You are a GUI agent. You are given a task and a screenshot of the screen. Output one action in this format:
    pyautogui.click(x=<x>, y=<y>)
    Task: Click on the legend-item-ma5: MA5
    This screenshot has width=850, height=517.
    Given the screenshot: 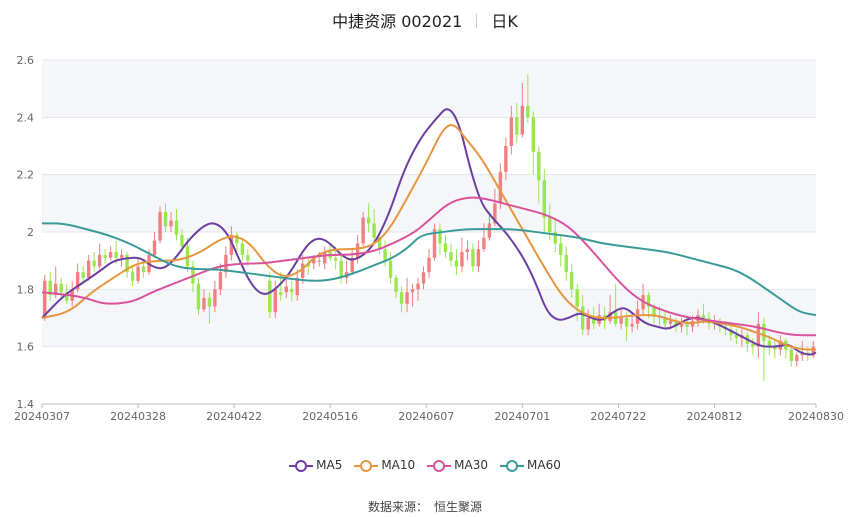 What is the action you would take?
    pyautogui.click(x=315, y=465)
    